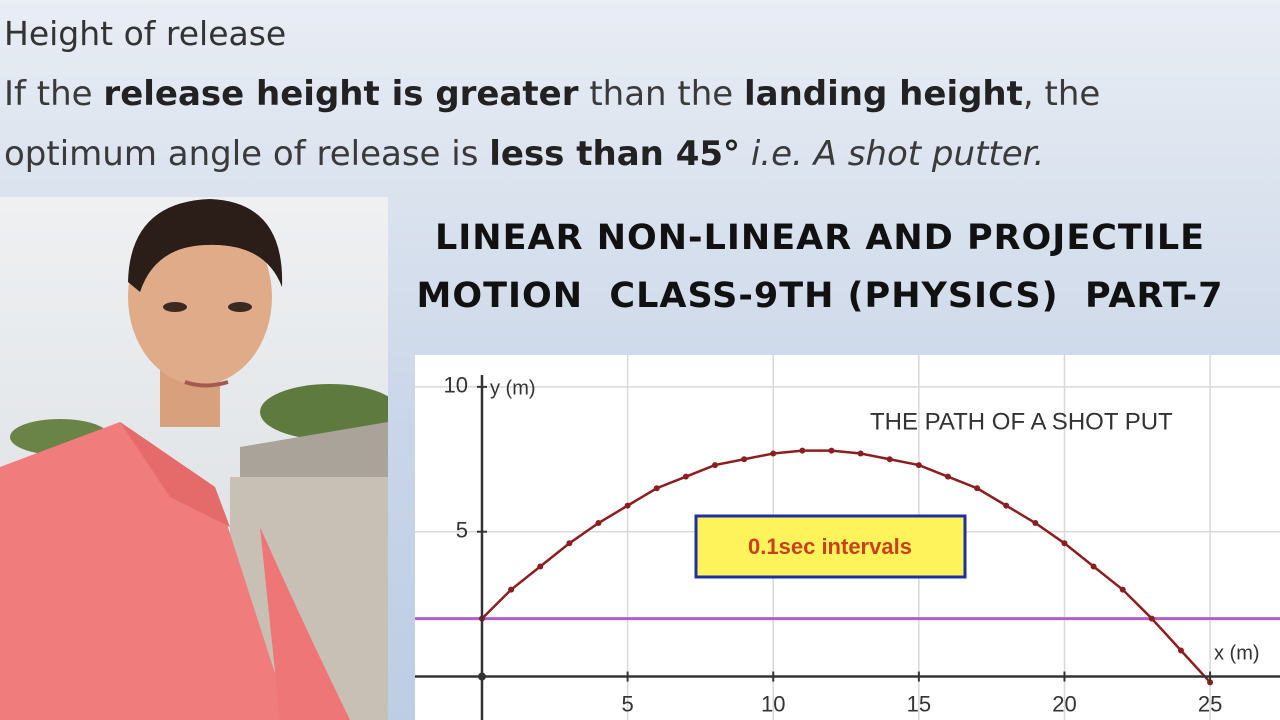  I want to click on text: If the, so click(54, 94).